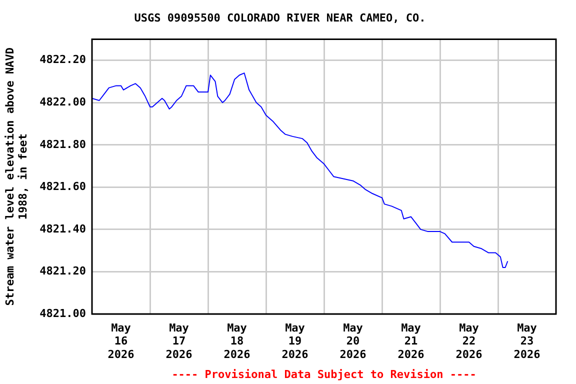 The height and width of the screenshot is (384, 576). What do you see at coordinates (121, 341) in the screenshot?
I see `x-tick-label: May 16 2026` at bounding box center [121, 341].